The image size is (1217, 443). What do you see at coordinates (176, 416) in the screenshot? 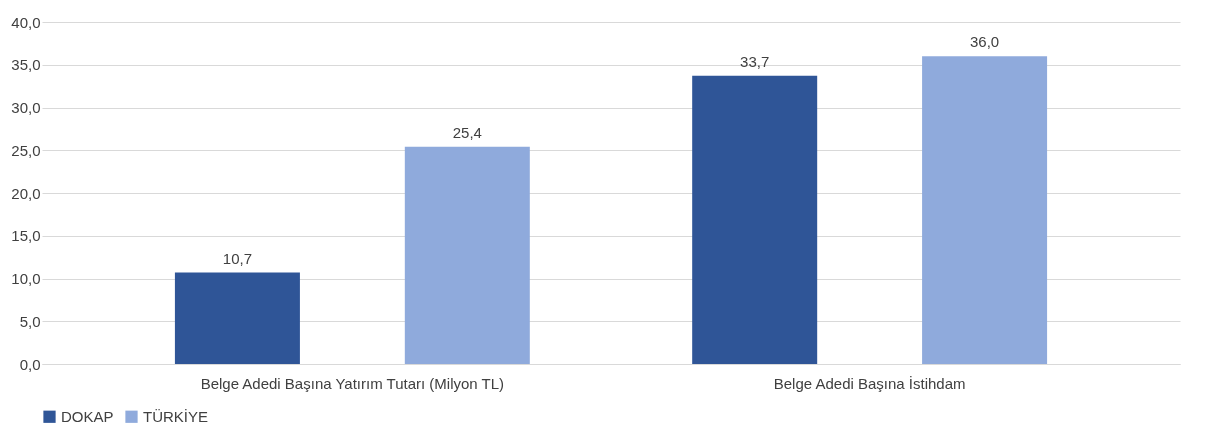
I see `legend-label: TÜRKİYE` at bounding box center [176, 416].